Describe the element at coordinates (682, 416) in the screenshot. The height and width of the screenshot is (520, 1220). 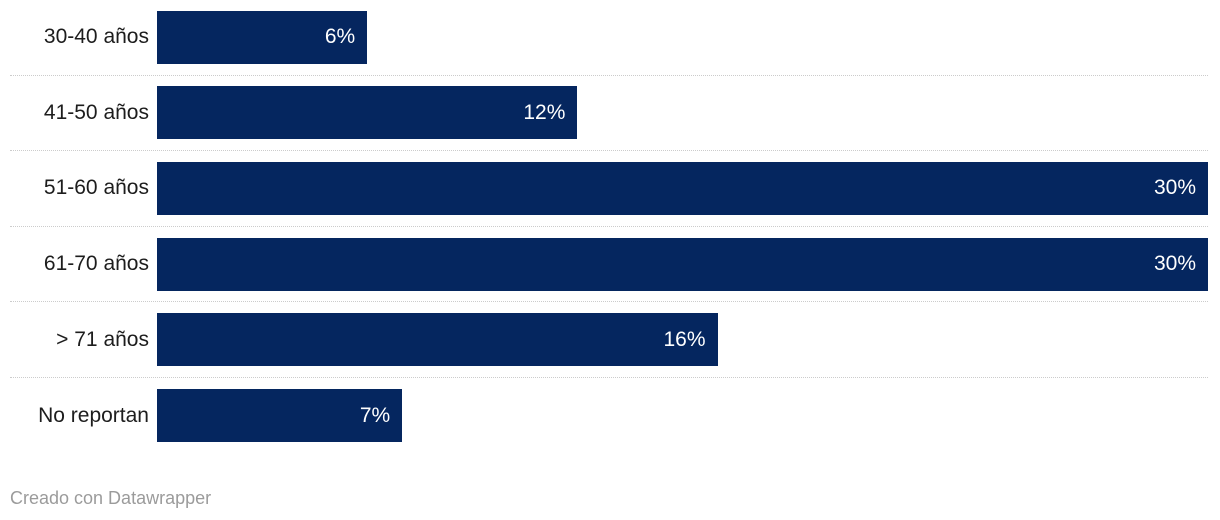
I see `bar-track: 7%` at that location.